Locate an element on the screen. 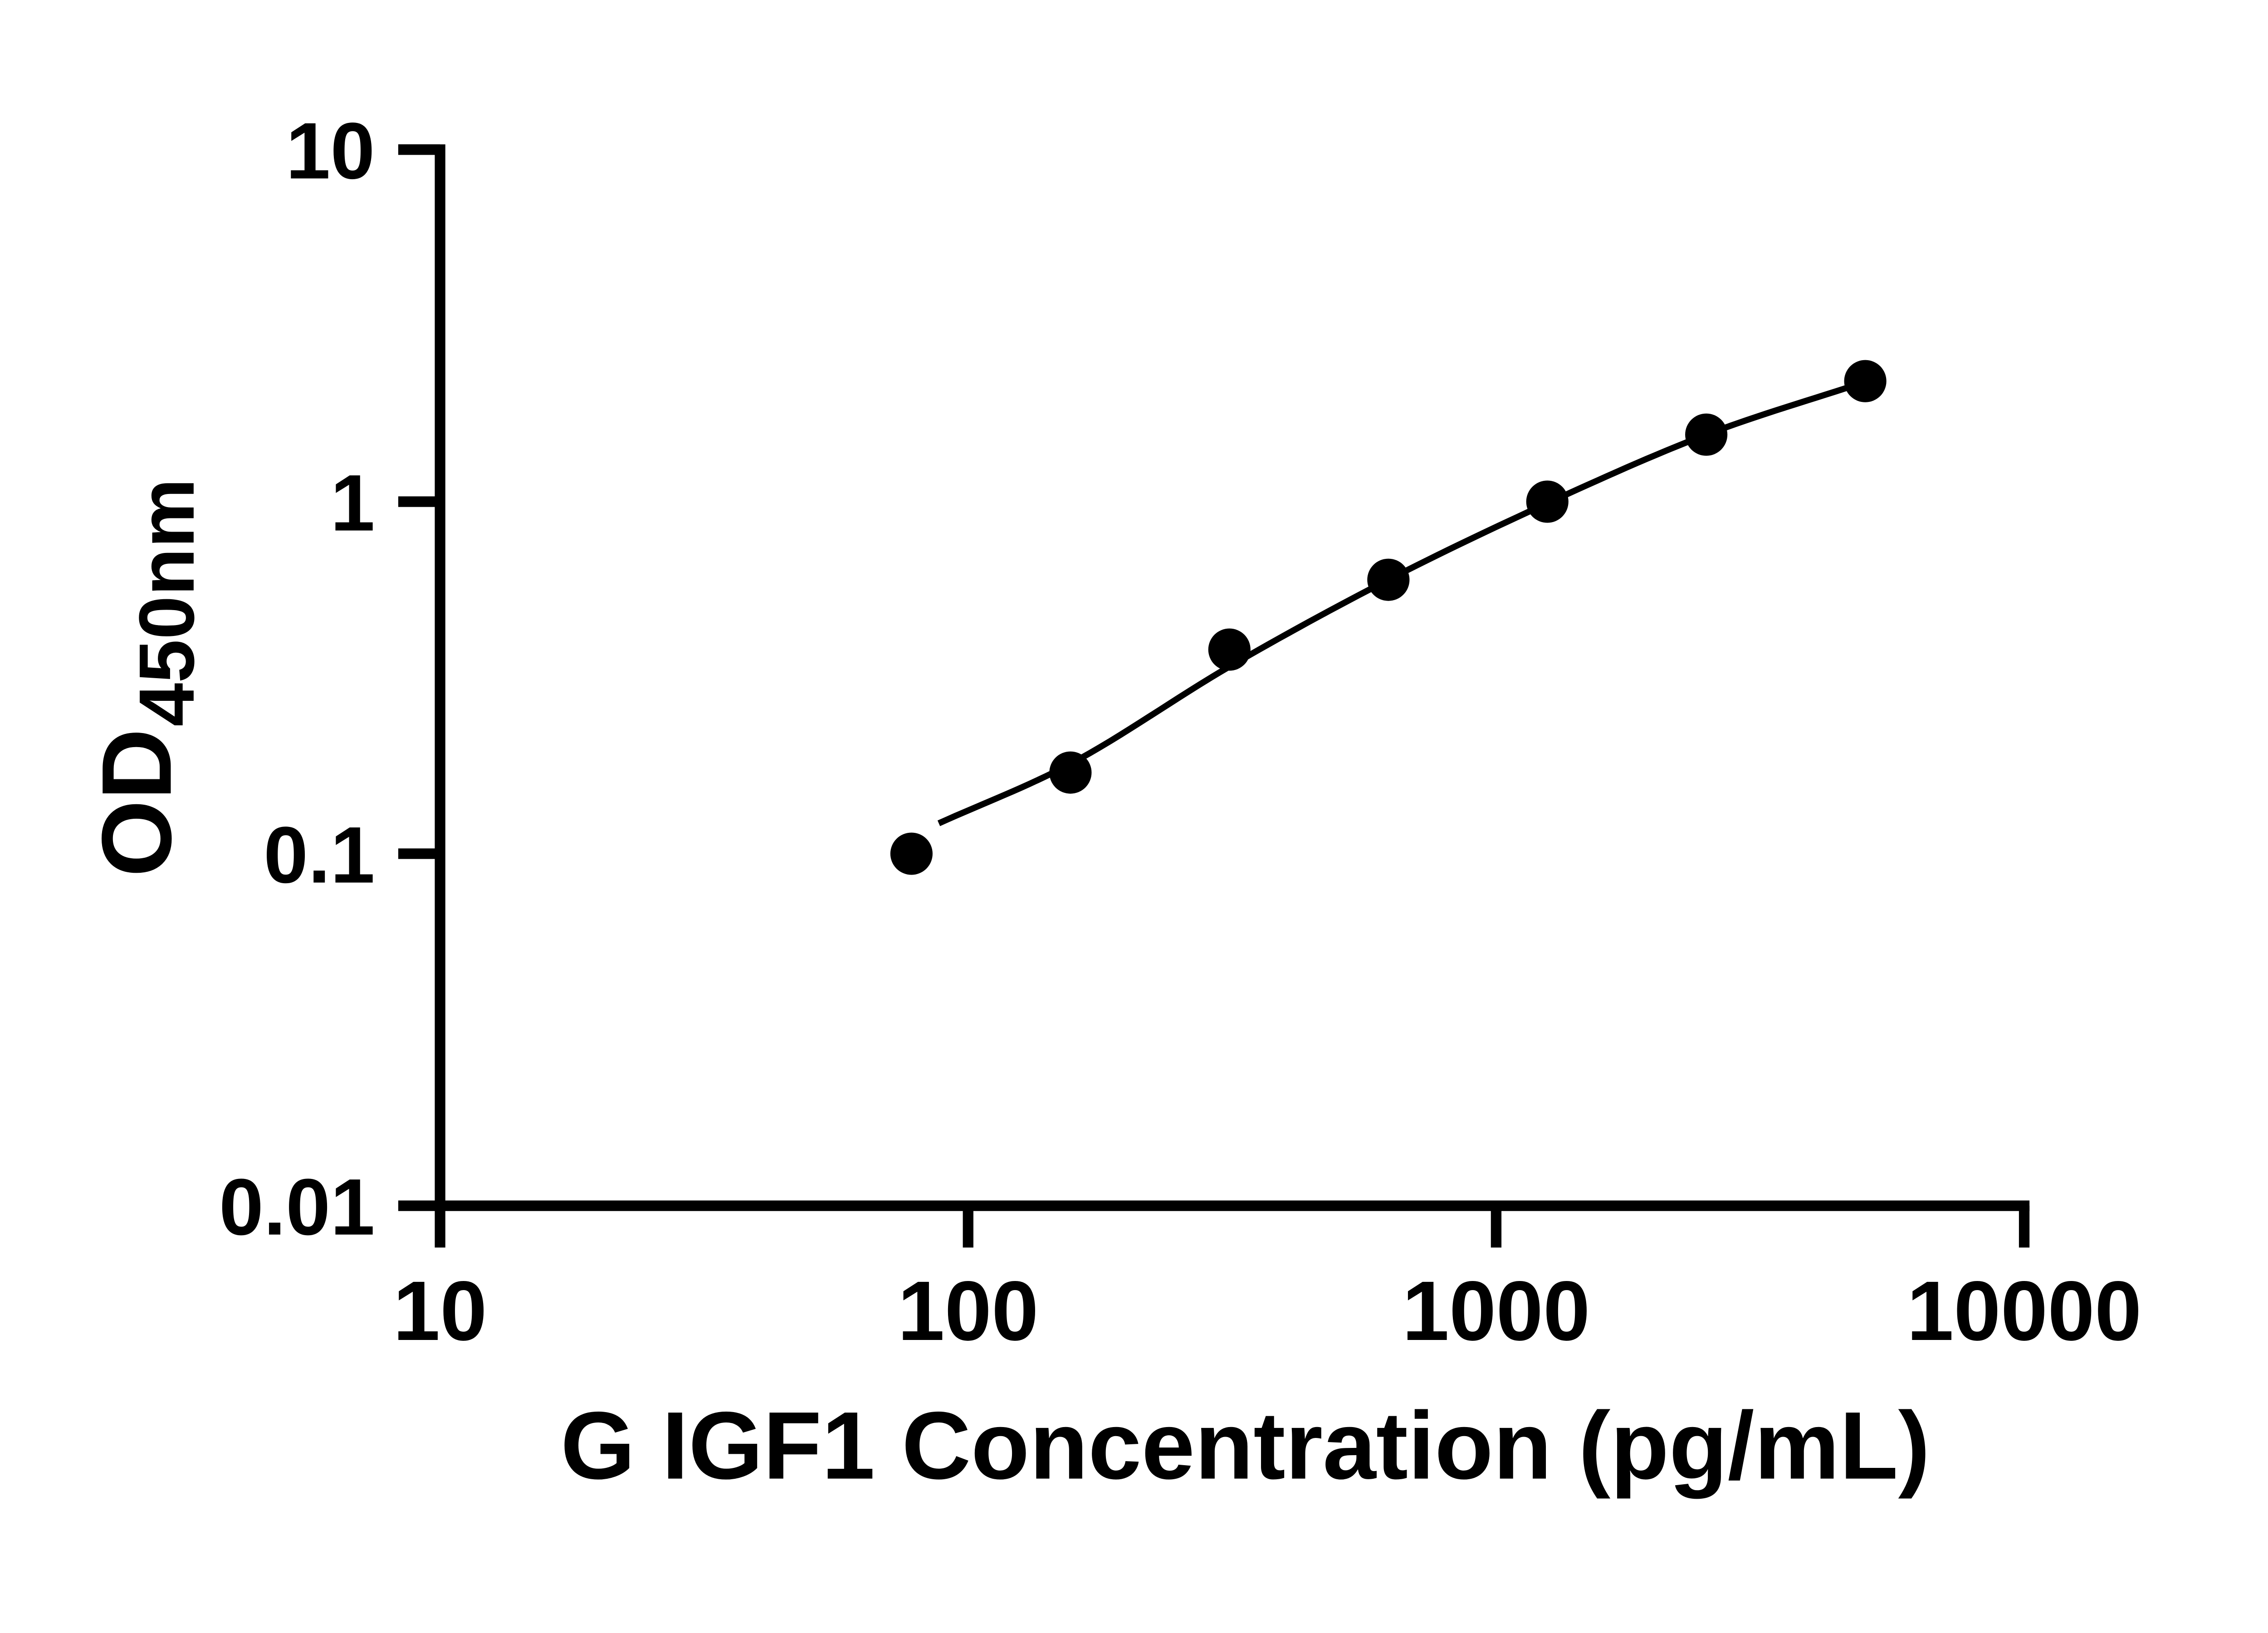 Image resolution: width=2268 pixels, height=1633 pixels. x-tick-label: 10000 is located at coordinates (2025, 1311).